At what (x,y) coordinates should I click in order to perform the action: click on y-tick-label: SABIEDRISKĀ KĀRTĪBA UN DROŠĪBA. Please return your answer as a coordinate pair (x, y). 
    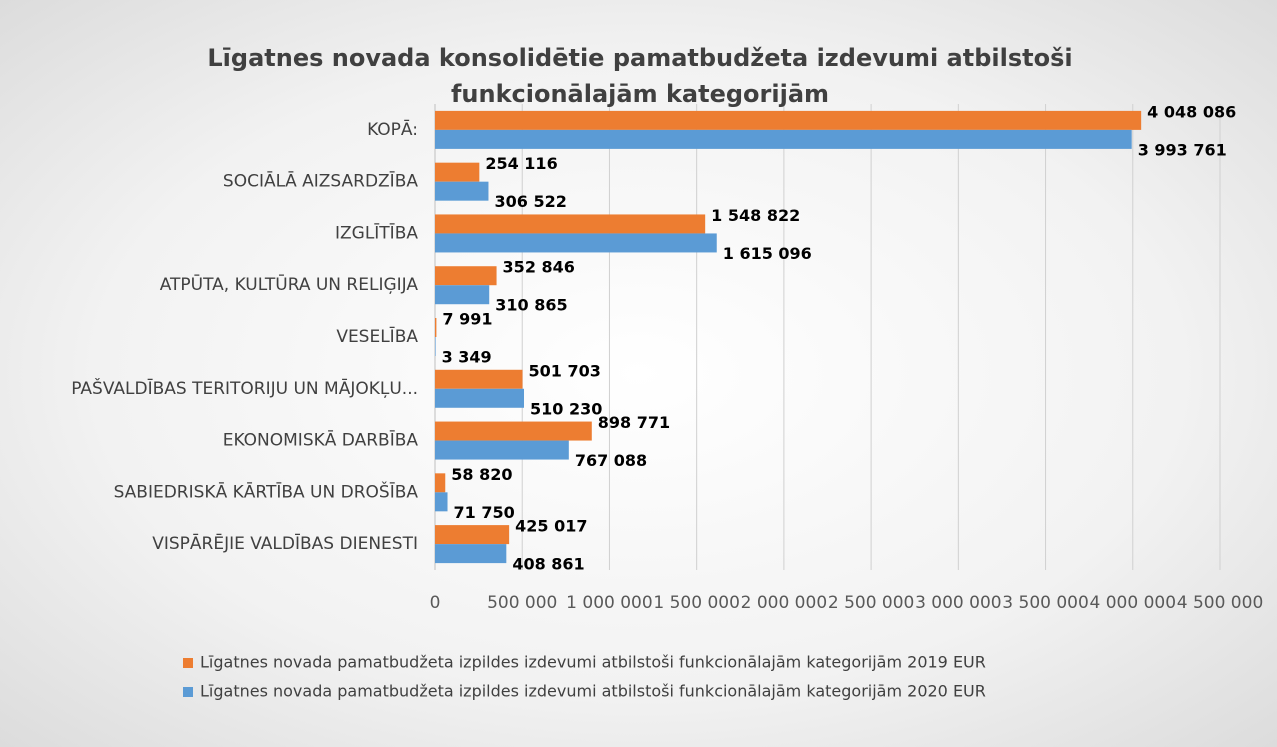
    Looking at the image, I should click on (266, 491).